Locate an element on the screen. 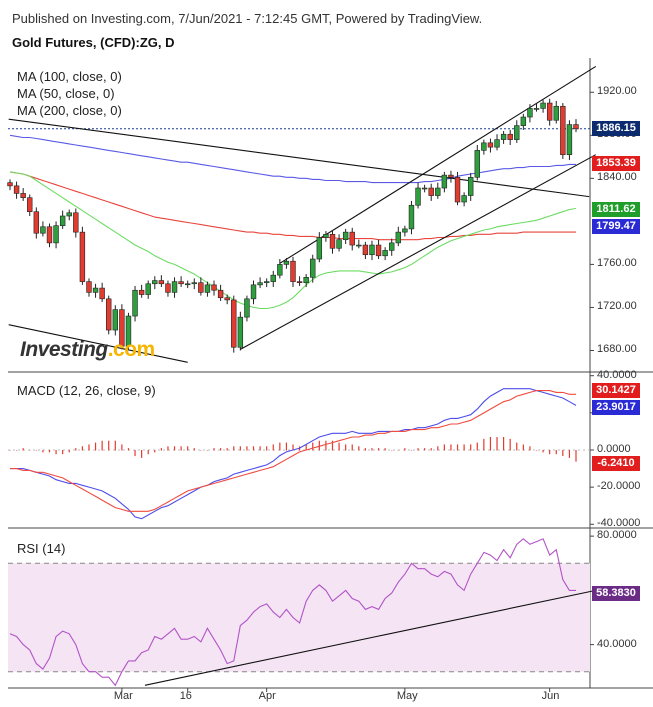  macd-value-tag: 23.9017 is located at coordinates (616, 407).